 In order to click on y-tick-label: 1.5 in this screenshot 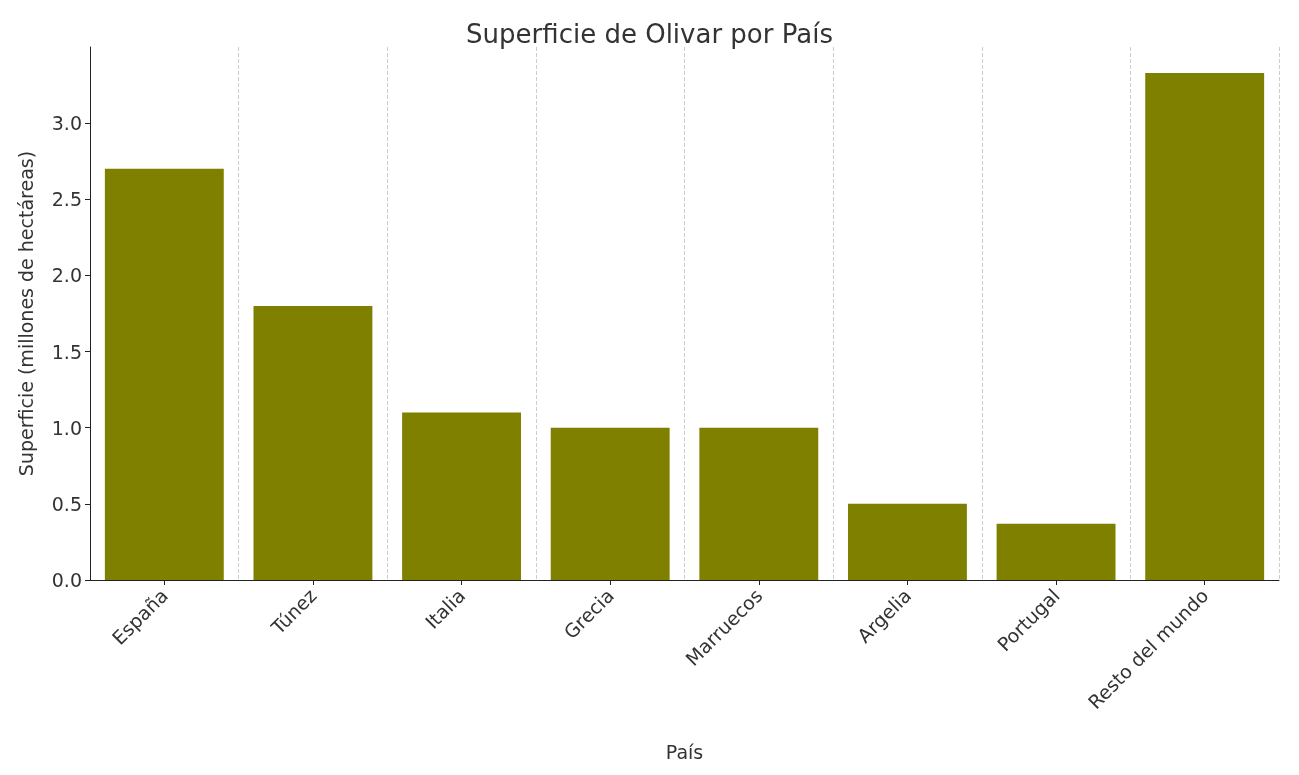, I will do `click(66, 351)`.